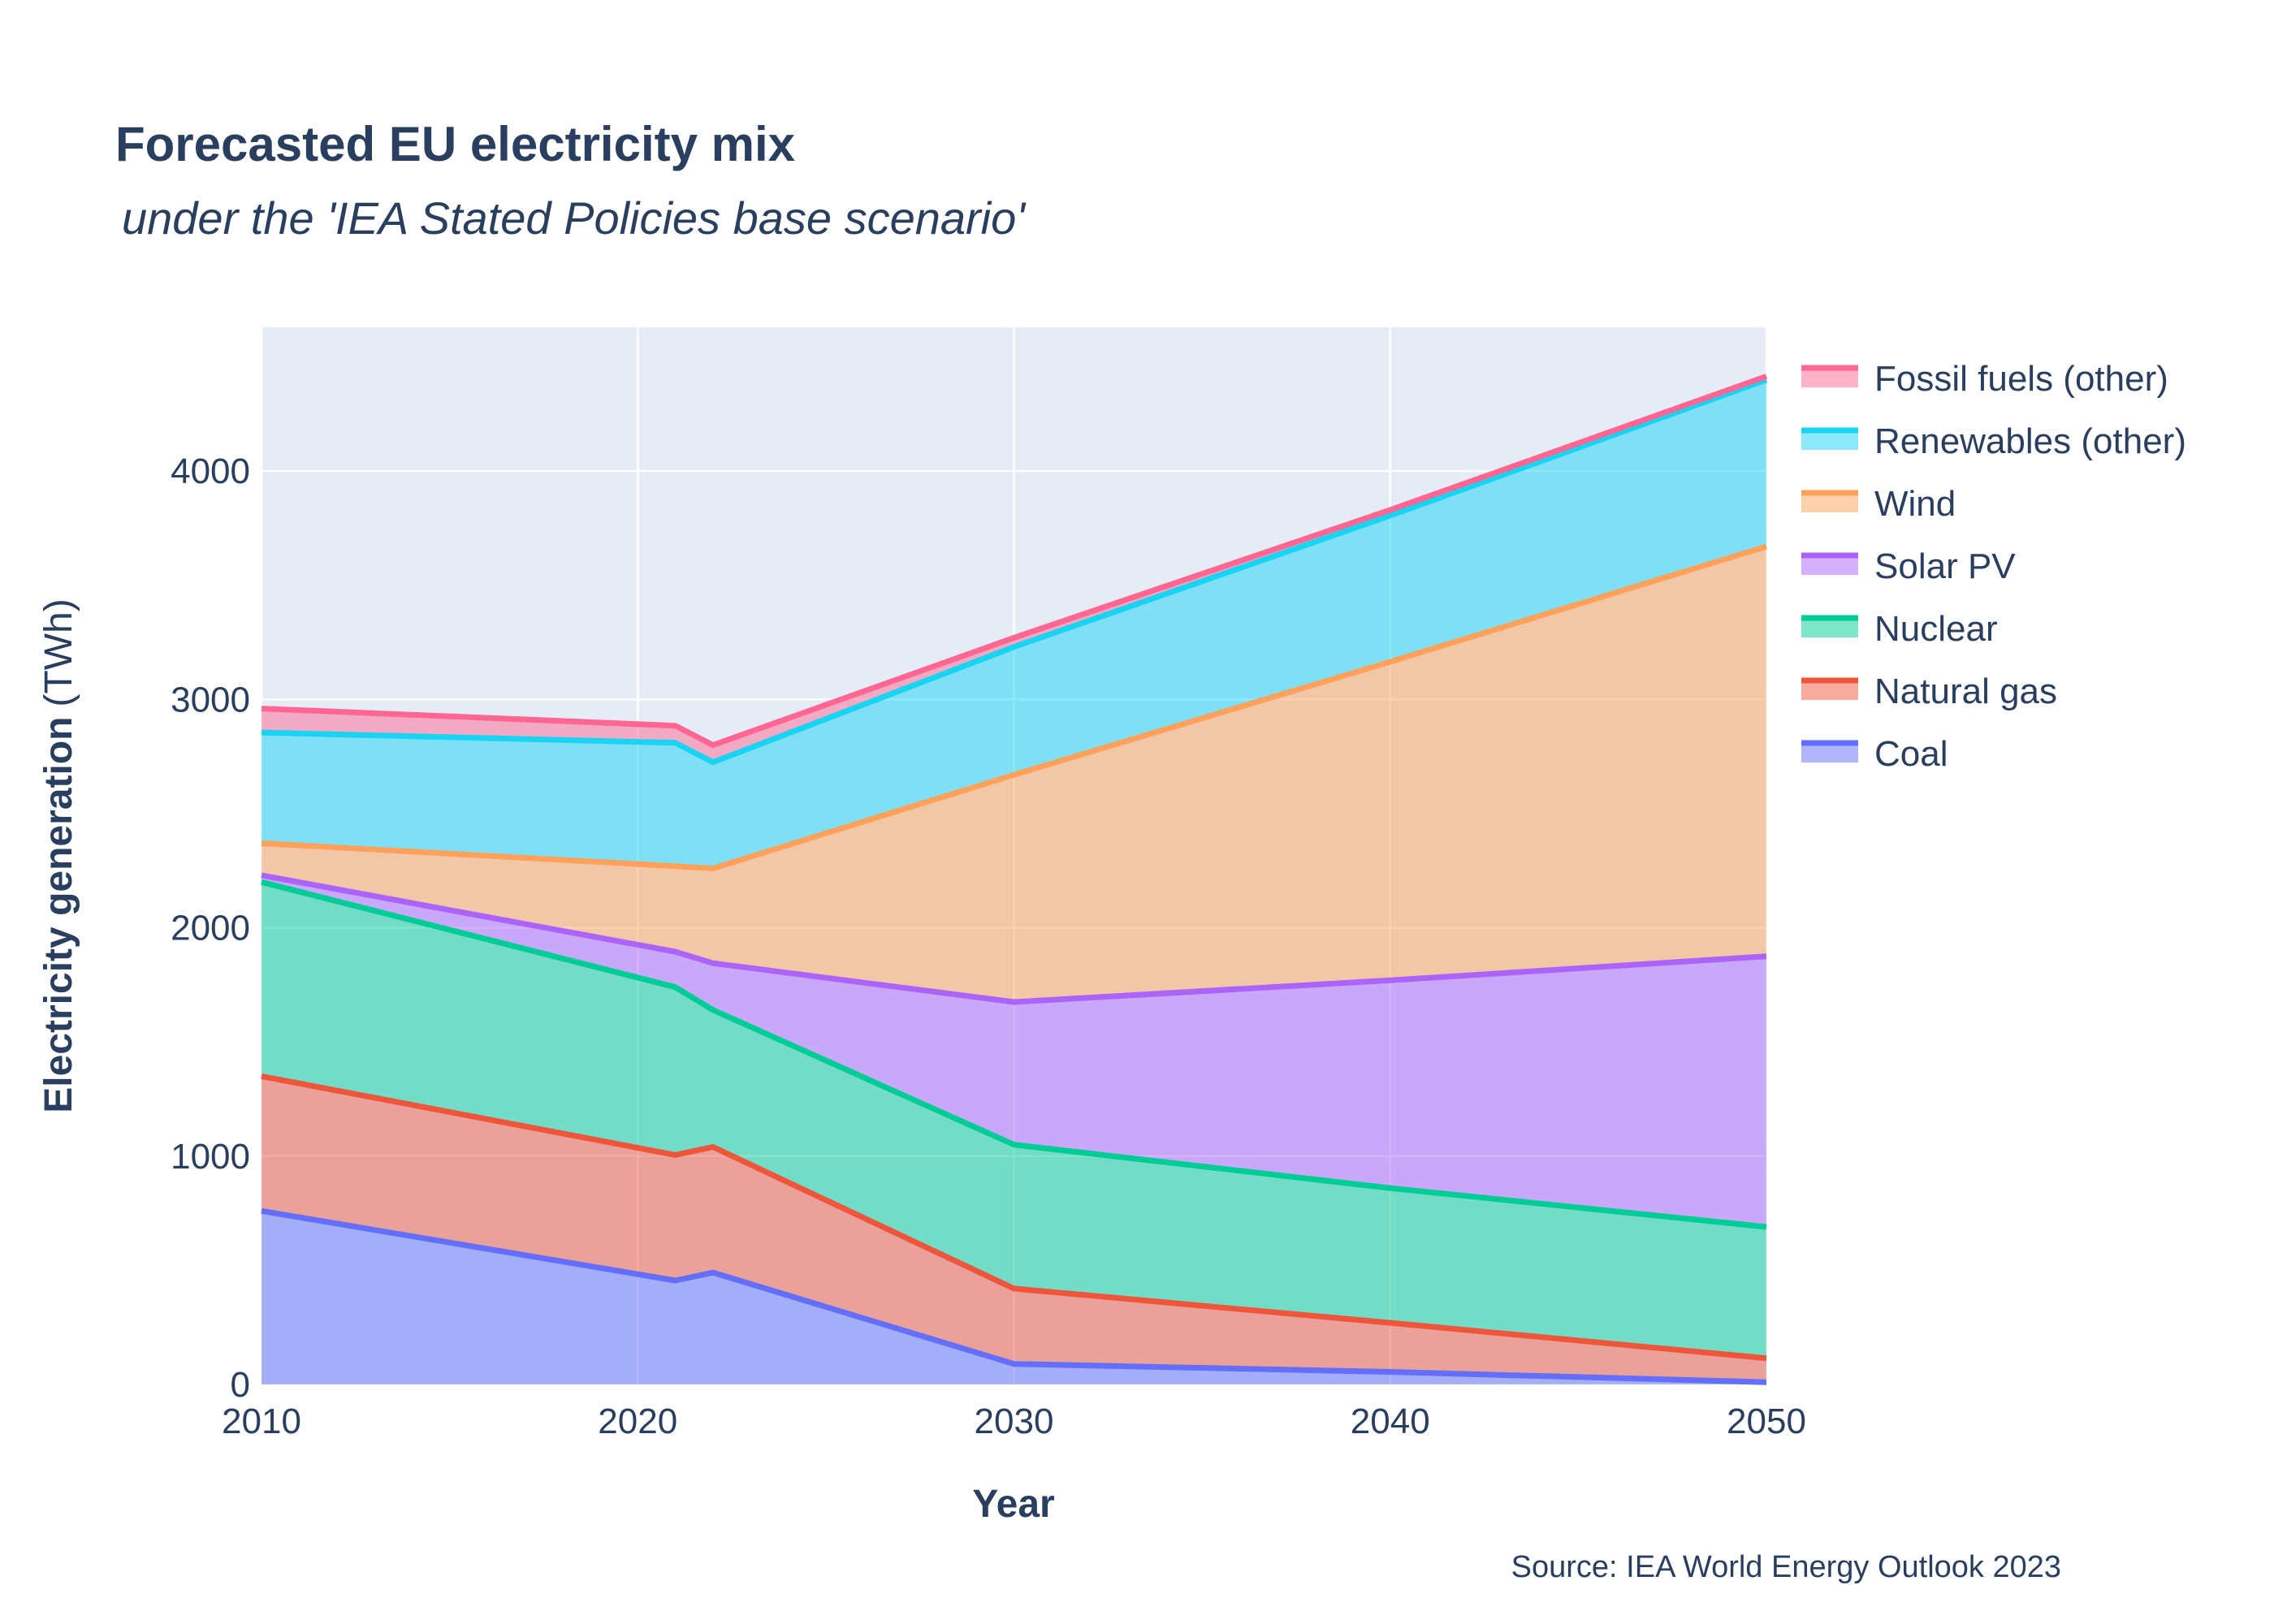 The height and width of the screenshot is (1624, 2274). Describe the element at coordinates (211, 471) in the screenshot. I see `y-tick-label: 4000` at that location.